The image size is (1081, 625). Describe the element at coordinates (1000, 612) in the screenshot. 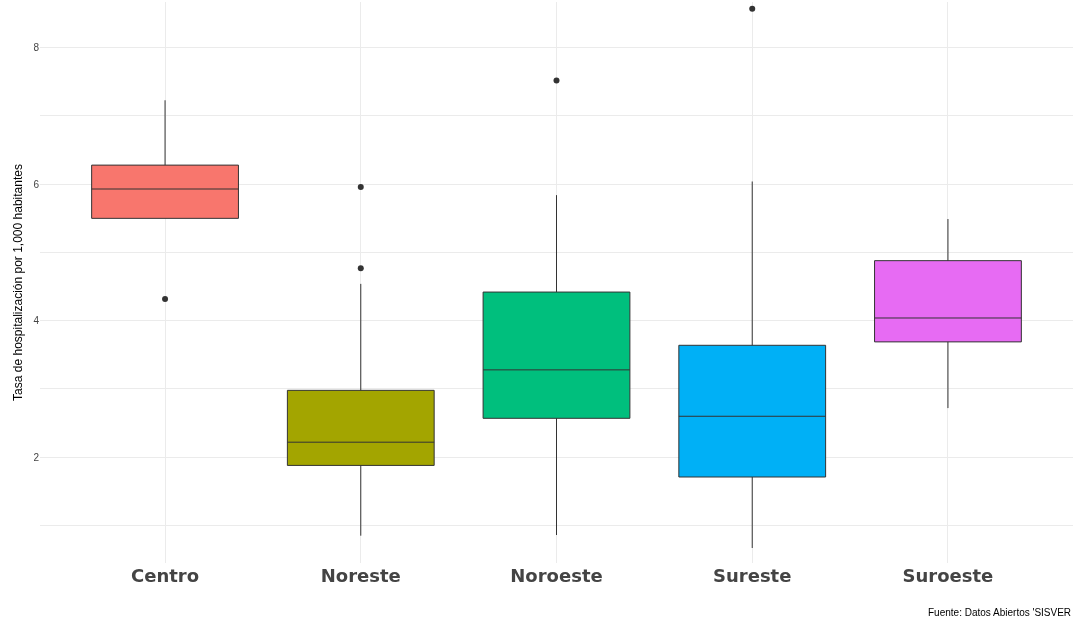

I see `source-note: Fuente: Datos Abiertos 'SISVER` at that location.